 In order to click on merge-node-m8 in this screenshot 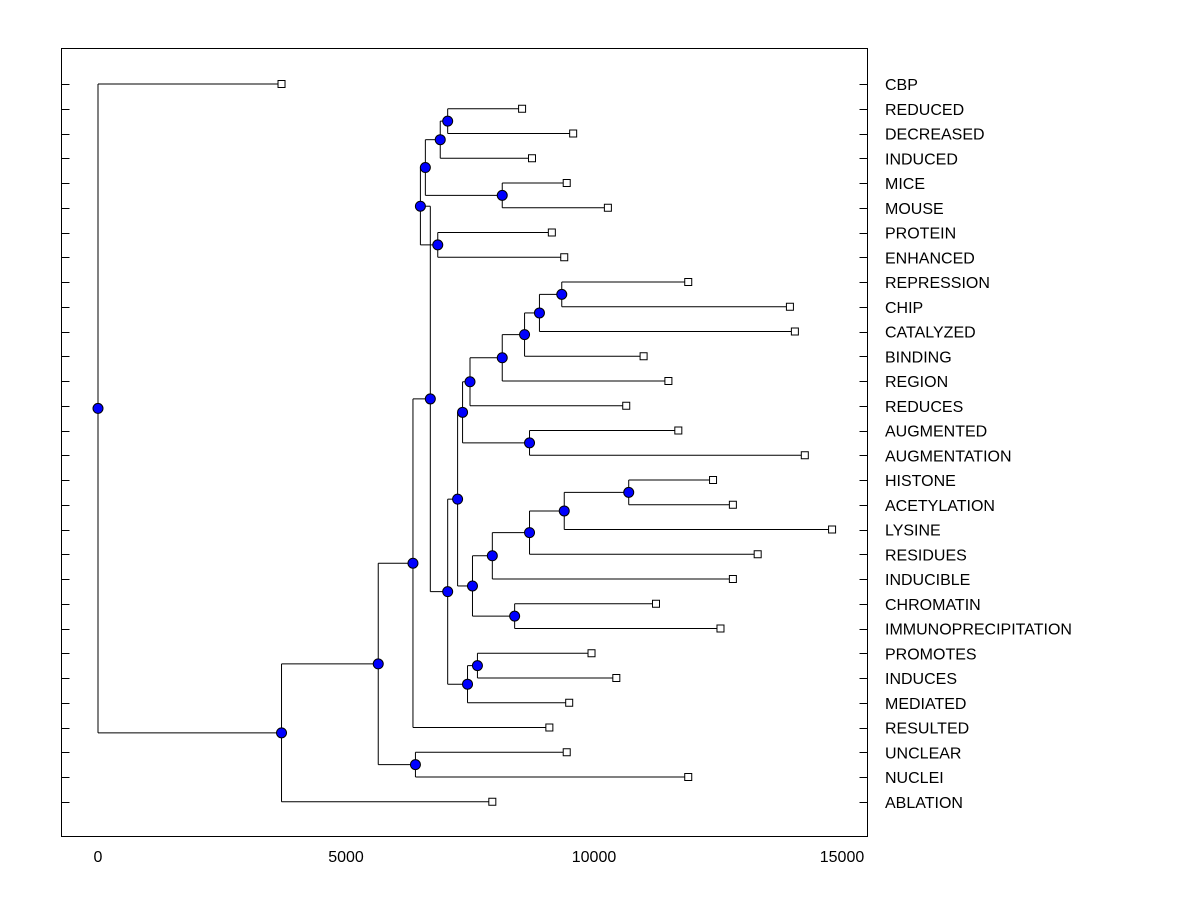, I will do `click(539, 313)`.